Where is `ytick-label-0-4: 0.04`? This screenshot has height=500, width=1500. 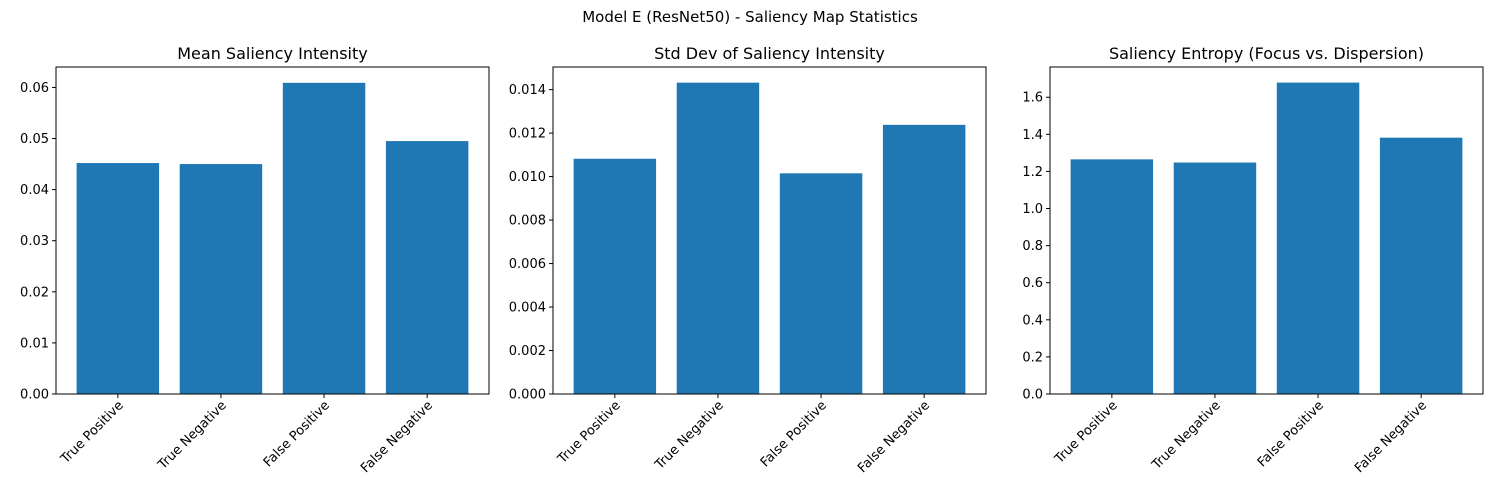 ytick-label-0-4: 0.04 is located at coordinates (34, 190).